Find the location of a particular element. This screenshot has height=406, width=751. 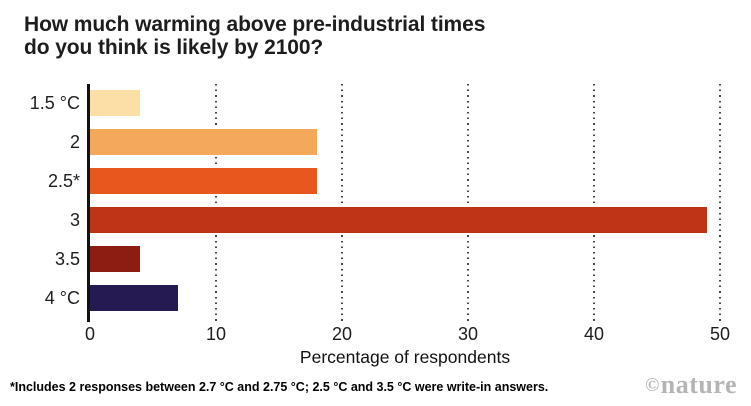

x-axis-tick-label: 40 is located at coordinates (594, 334).